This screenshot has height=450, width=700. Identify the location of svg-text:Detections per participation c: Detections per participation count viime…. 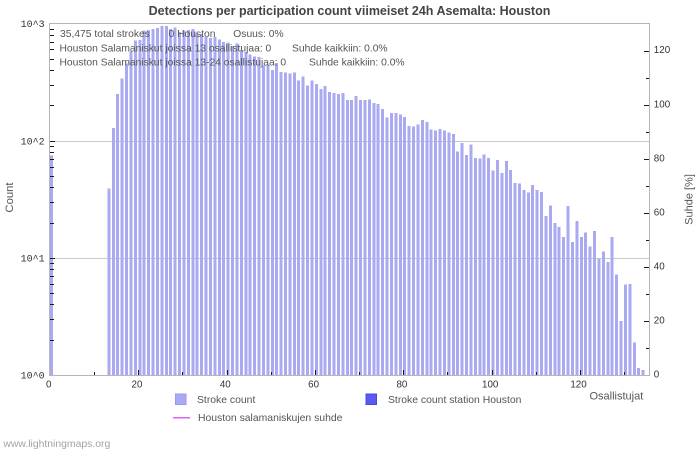
(350, 11).